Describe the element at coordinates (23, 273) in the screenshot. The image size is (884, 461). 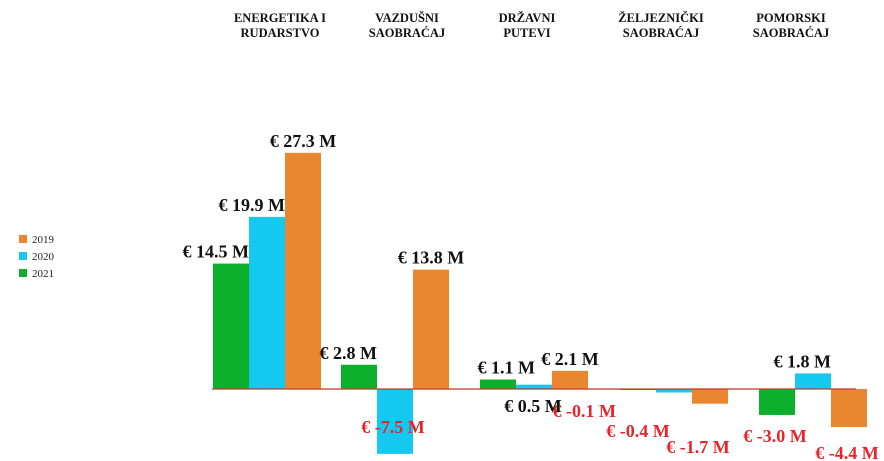
I see `legend-swatch-2021` at that location.